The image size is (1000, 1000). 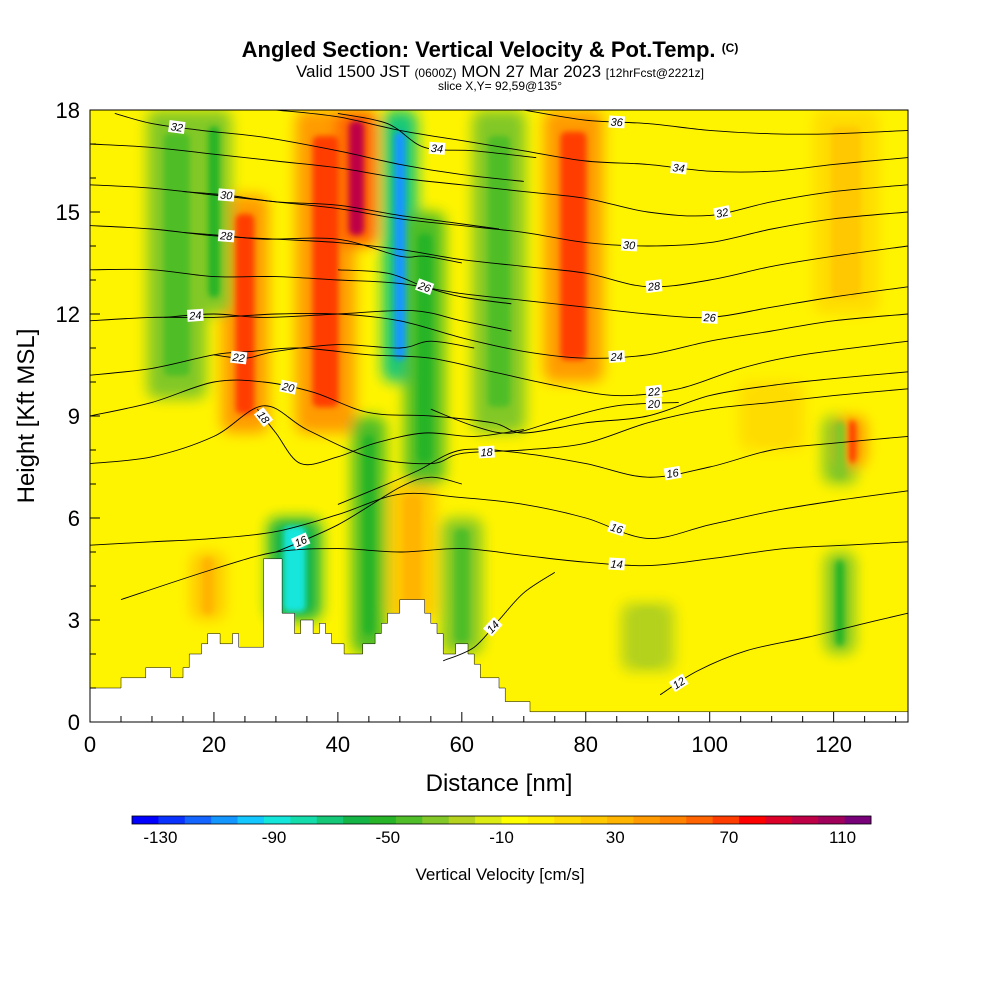 I want to click on y-axis-label: Height [Kft MSL], so click(x=26, y=416).